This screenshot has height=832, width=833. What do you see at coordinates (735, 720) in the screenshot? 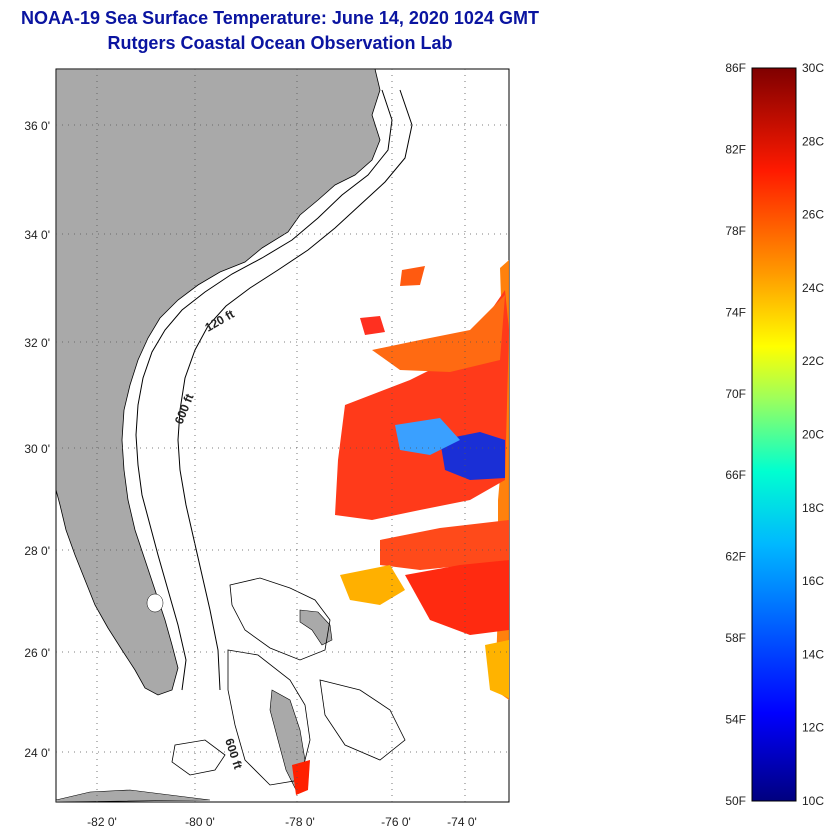
I see `colorbar-fahrenheit-label: 54F` at bounding box center [735, 720].